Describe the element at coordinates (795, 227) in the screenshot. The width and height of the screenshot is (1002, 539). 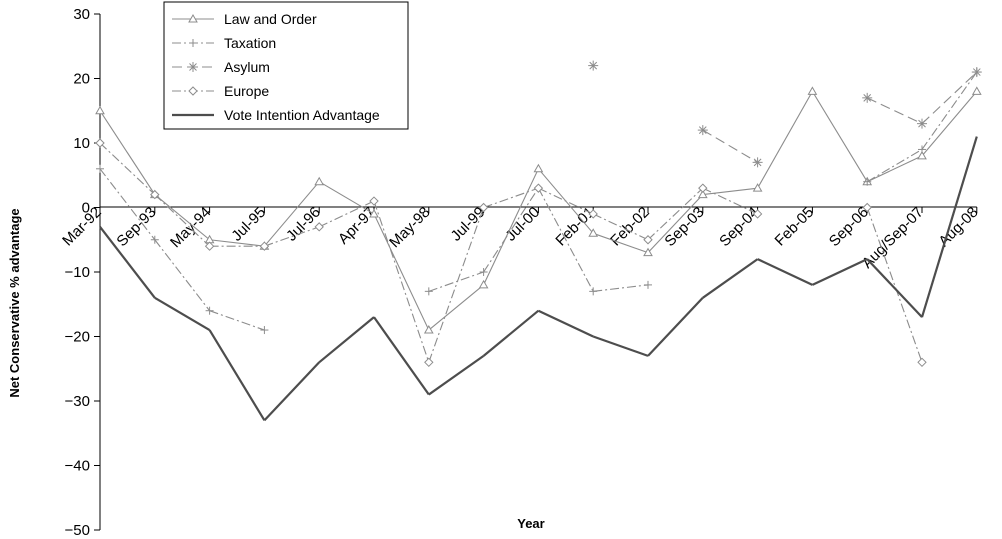
I see `x-tick-label: Feb-05` at that location.